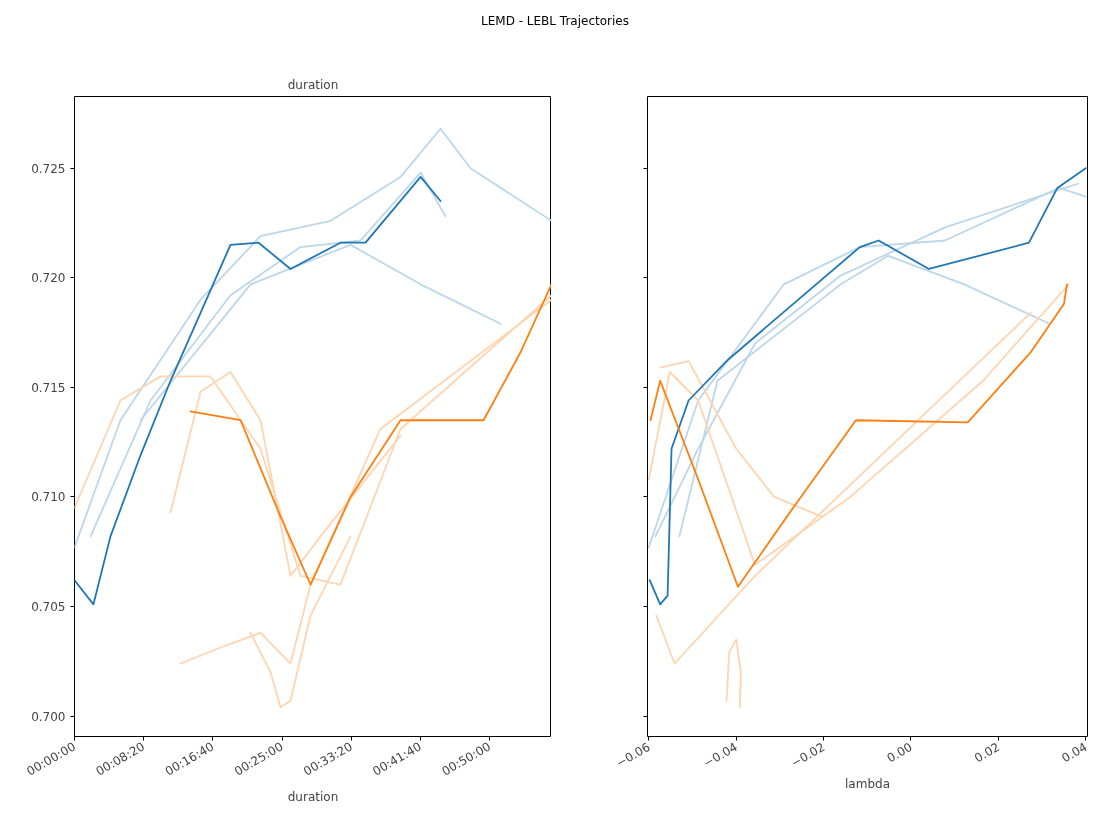  Describe the element at coordinates (555, 21) in the screenshot. I see `text: LEMD - LEBL Trajectories` at that location.